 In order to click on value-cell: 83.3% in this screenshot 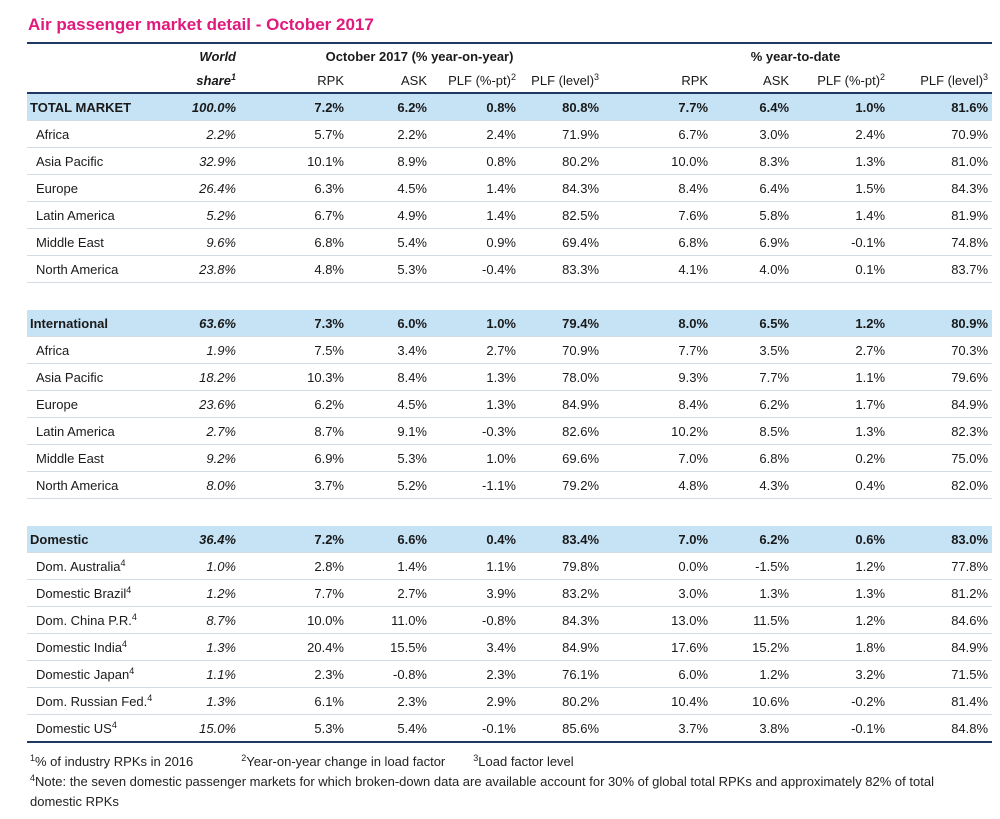, I will do `click(562, 269)`.